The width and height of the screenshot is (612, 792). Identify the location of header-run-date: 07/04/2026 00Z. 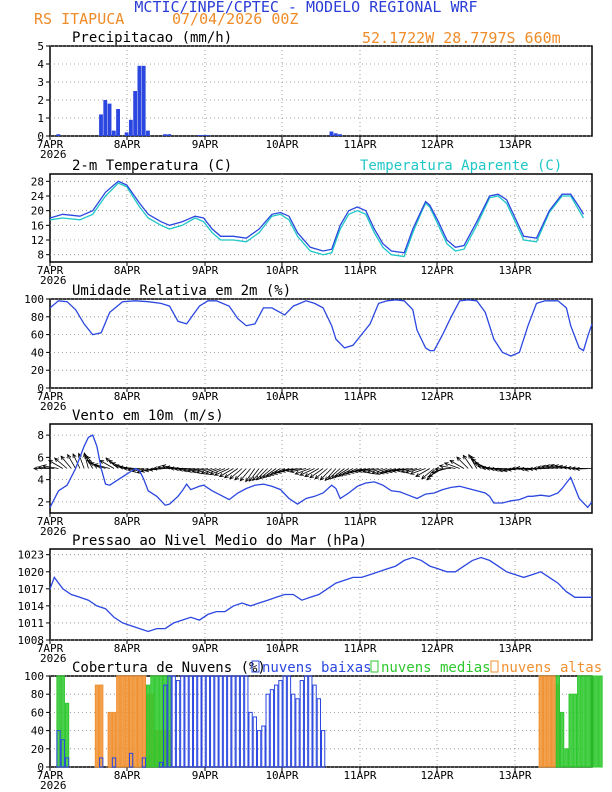
(235, 19).